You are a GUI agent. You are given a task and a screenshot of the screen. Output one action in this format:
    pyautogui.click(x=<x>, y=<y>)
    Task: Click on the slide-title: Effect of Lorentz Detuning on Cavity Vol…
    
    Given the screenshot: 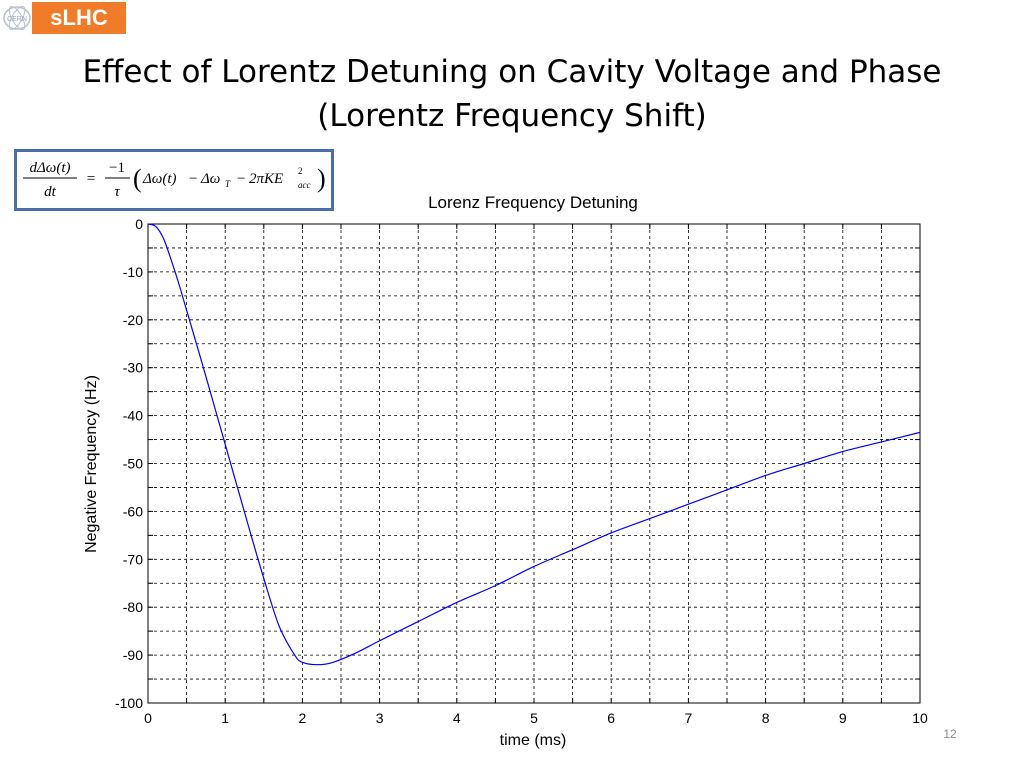 What is the action you would take?
    pyautogui.click(x=512, y=94)
    